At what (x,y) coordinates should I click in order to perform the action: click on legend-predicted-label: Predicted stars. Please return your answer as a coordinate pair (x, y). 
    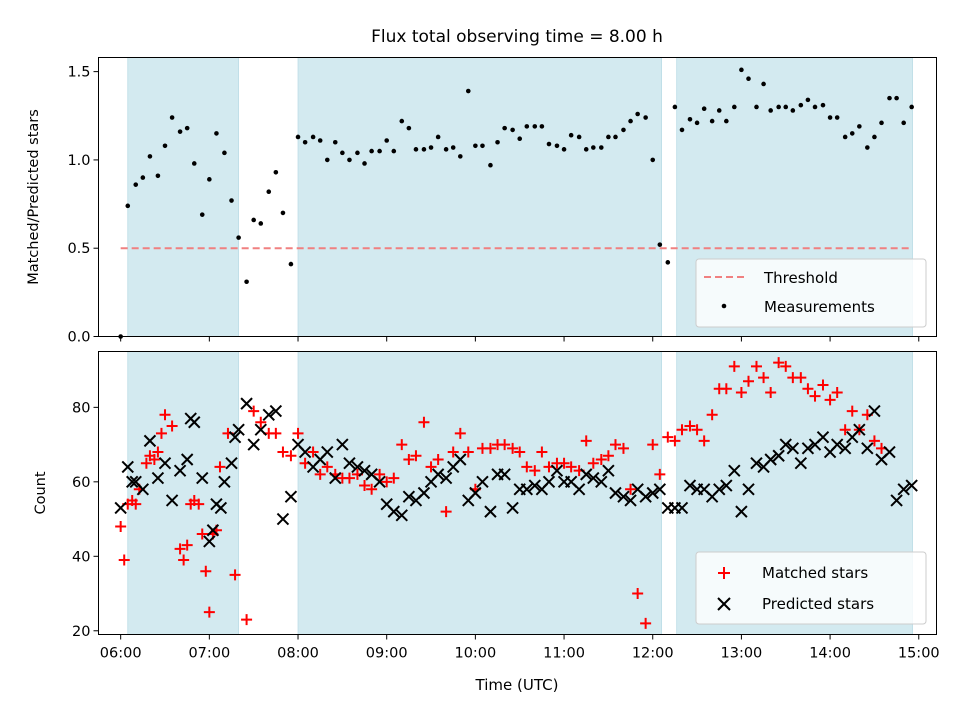
    Looking at the image, I should click on (818, 604).